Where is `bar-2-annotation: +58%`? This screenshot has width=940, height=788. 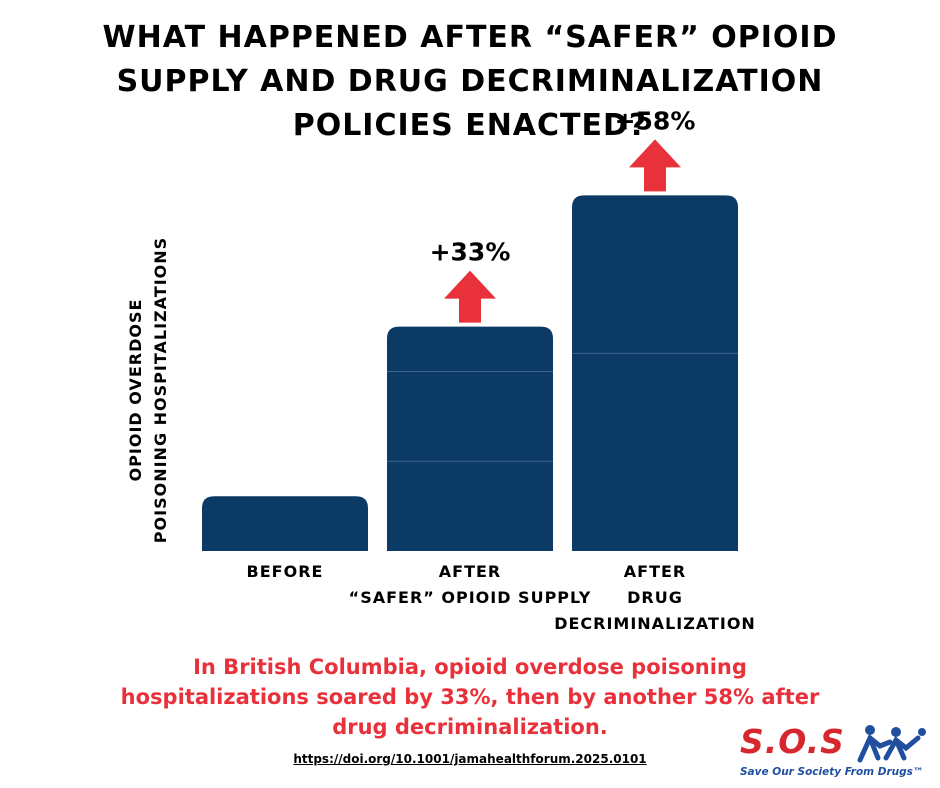
bar-2-annotation: +58% is located at coordinates (655, 120).